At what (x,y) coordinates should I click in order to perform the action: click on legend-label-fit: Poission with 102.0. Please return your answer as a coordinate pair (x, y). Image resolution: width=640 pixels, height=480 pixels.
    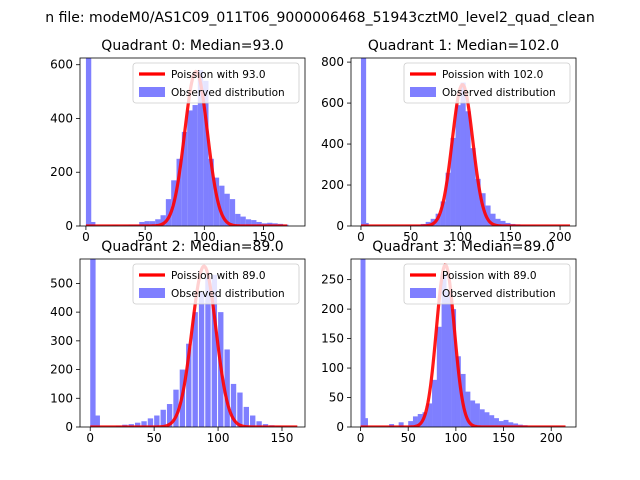
    Looking at the image, I should click on (492, 75).